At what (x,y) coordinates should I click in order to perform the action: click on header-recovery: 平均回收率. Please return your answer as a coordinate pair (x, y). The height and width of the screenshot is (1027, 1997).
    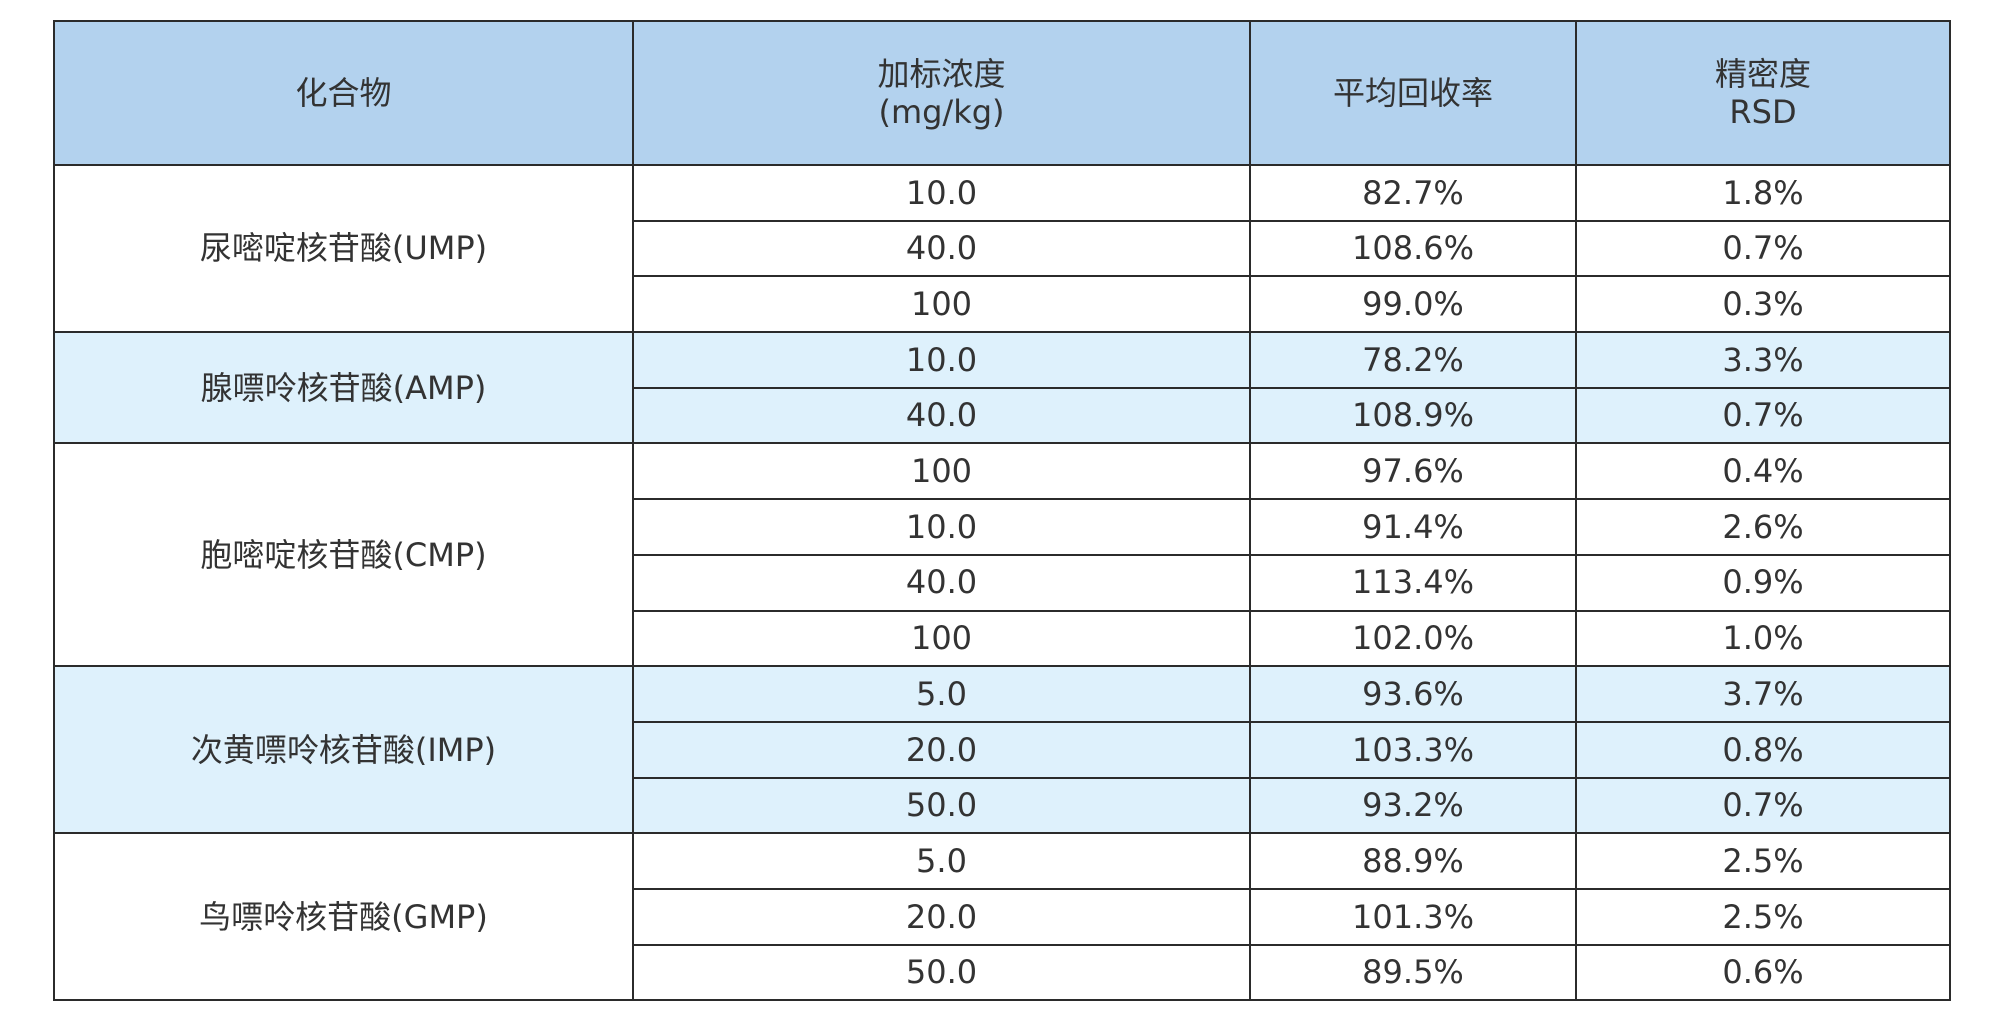
    Looking at the image, I should click on (1413, 93).